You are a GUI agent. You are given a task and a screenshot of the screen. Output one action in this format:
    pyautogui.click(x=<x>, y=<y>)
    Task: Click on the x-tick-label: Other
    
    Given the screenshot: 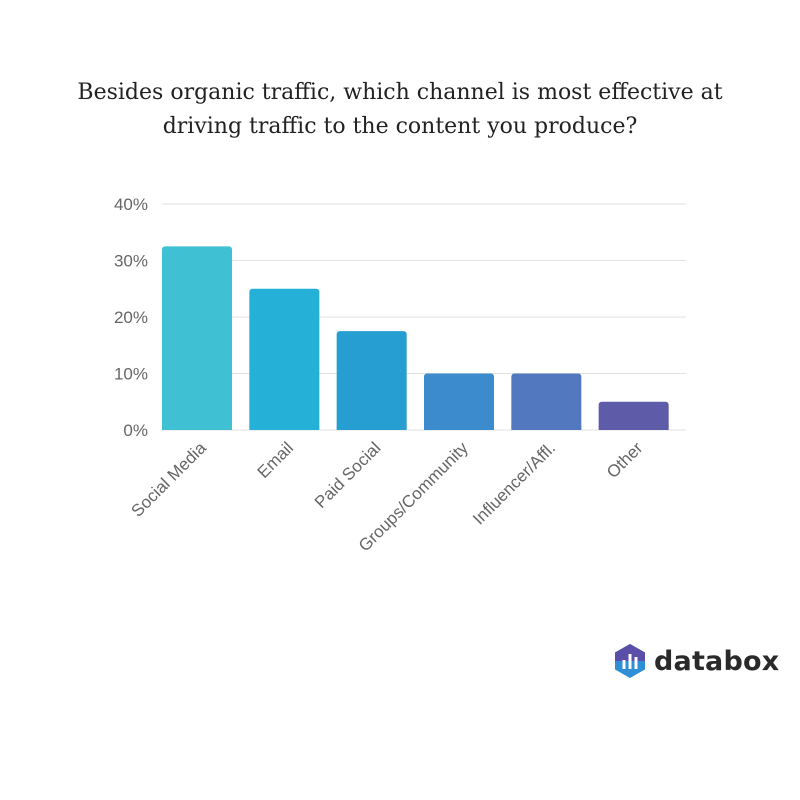 What is the action you would take?
    pyautogui.click(x=625, y=460)
    